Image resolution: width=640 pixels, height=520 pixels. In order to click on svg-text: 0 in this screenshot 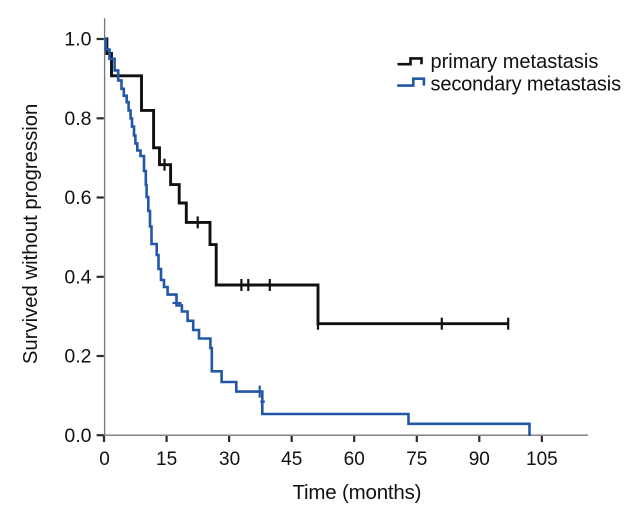, I will do `click(104, 459)`.